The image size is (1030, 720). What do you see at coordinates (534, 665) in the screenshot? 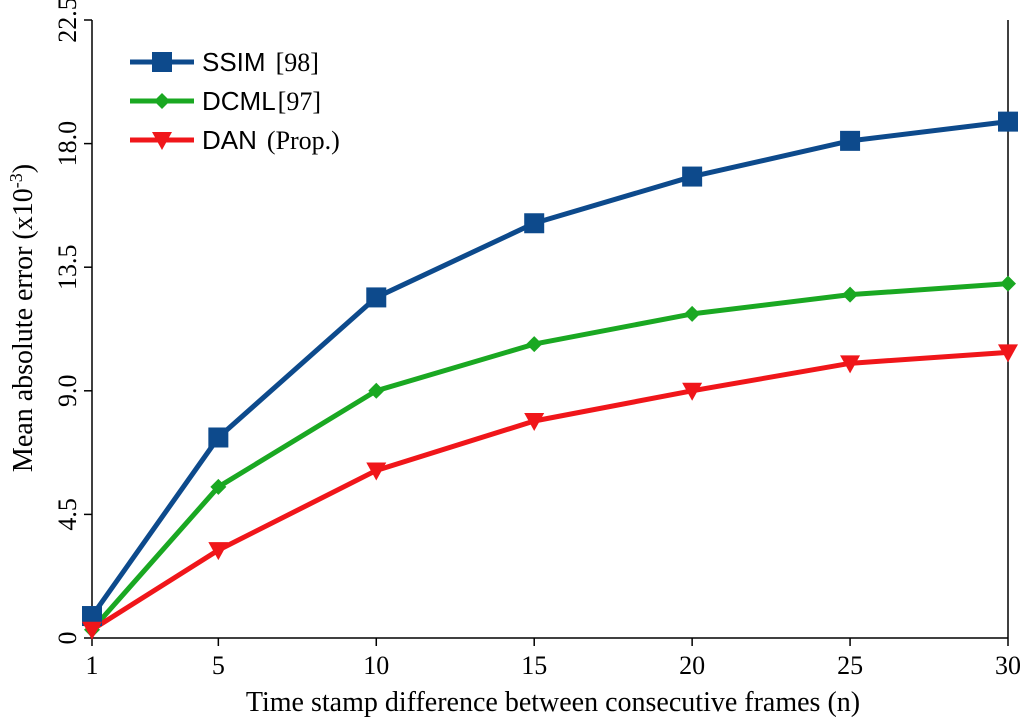
I see `x-tick-label: 15` at bounding box center [534, 665].